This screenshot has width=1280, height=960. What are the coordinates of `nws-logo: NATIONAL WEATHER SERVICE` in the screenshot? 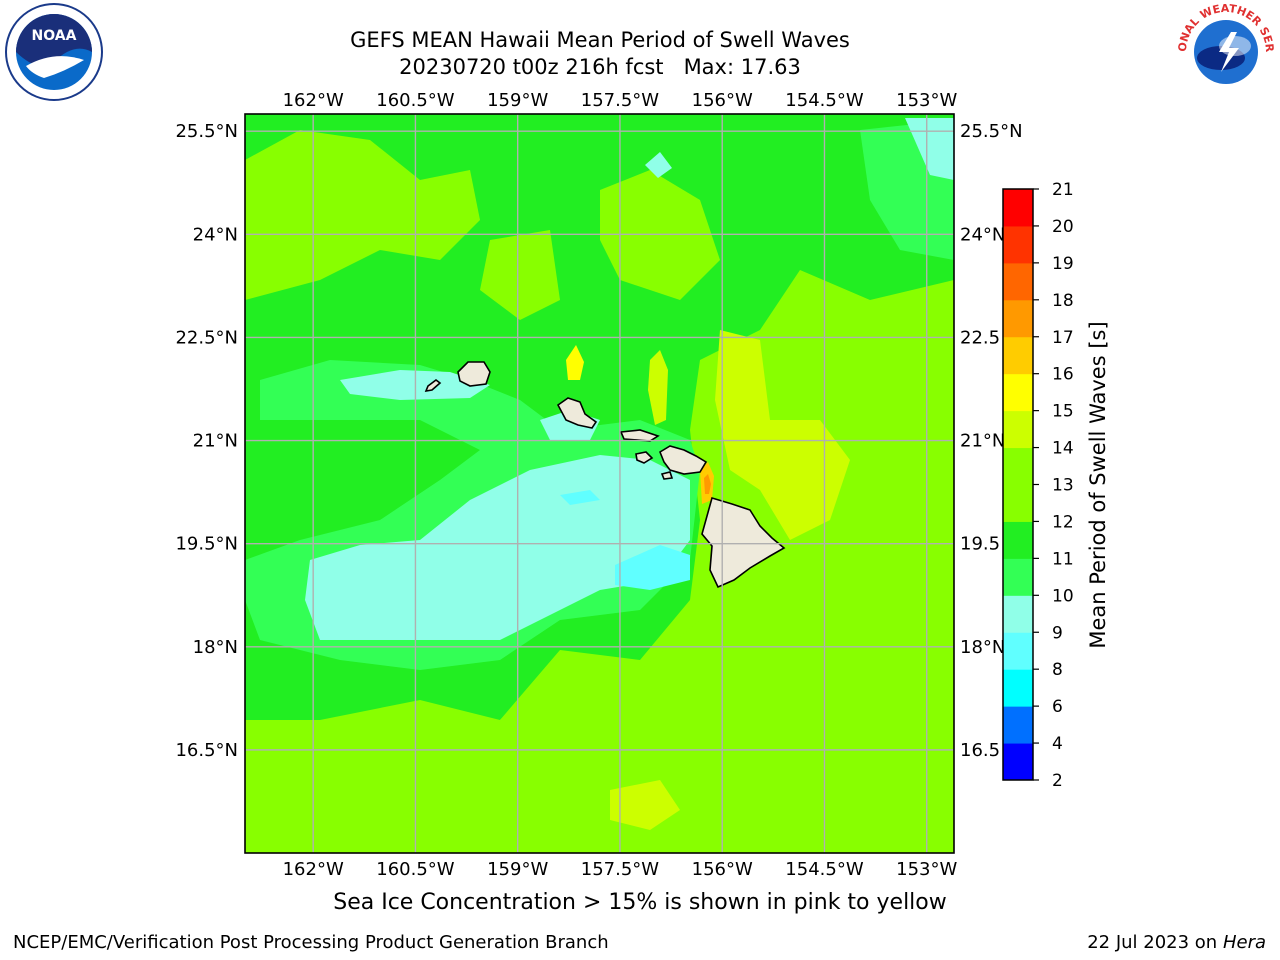 It's located at (1225, 51).